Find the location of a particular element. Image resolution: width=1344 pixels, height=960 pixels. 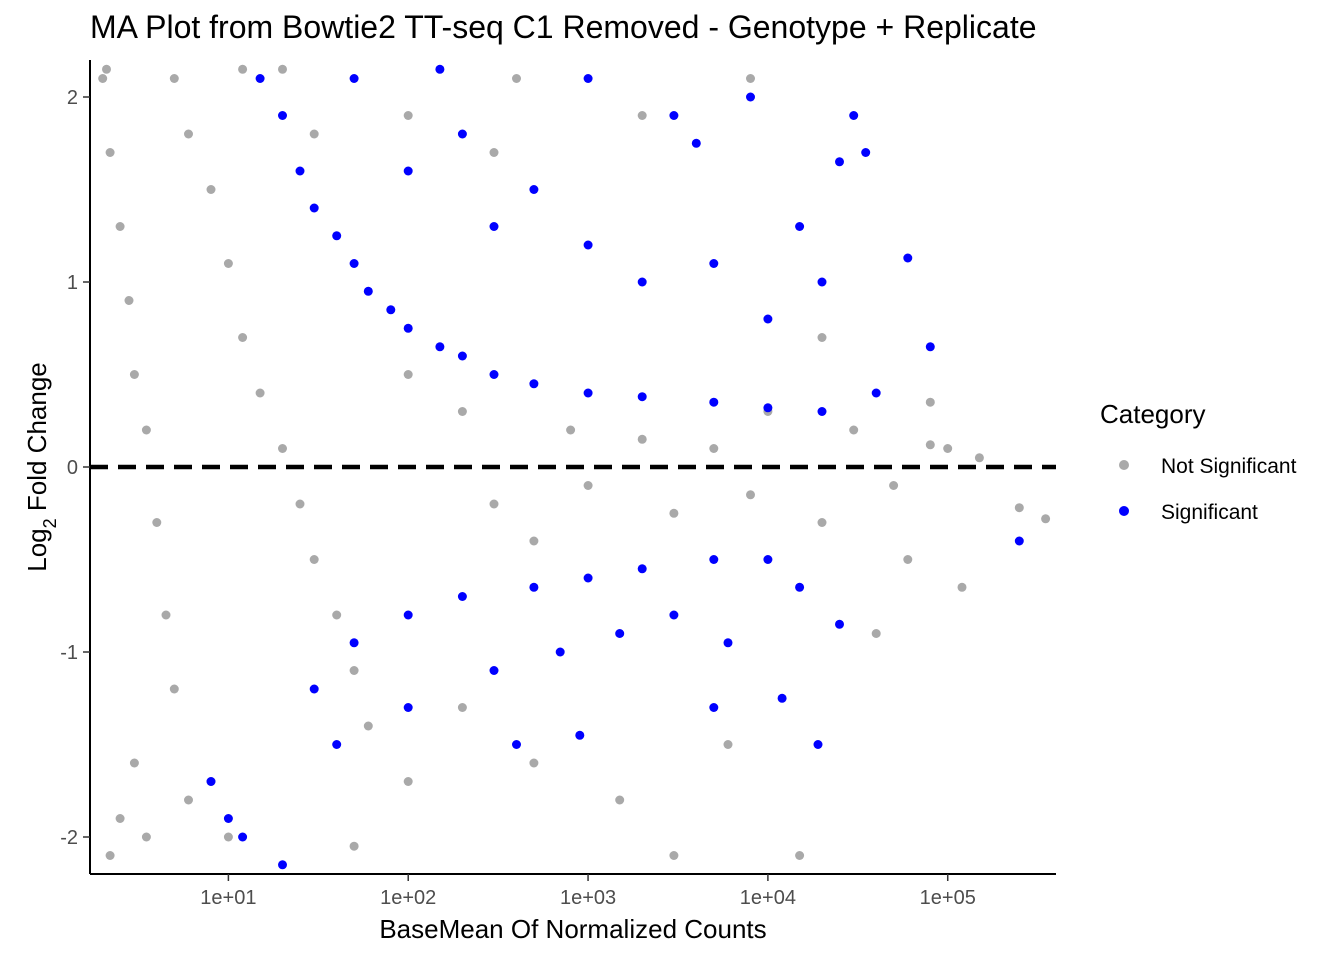

legend-marker-significant is located at coordinates (1124, 511).